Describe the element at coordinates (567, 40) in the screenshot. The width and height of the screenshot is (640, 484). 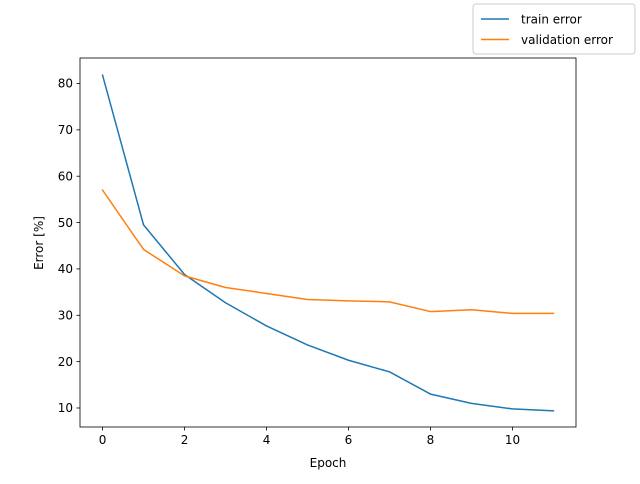
I see `legend-label-2: validation error` at that location.